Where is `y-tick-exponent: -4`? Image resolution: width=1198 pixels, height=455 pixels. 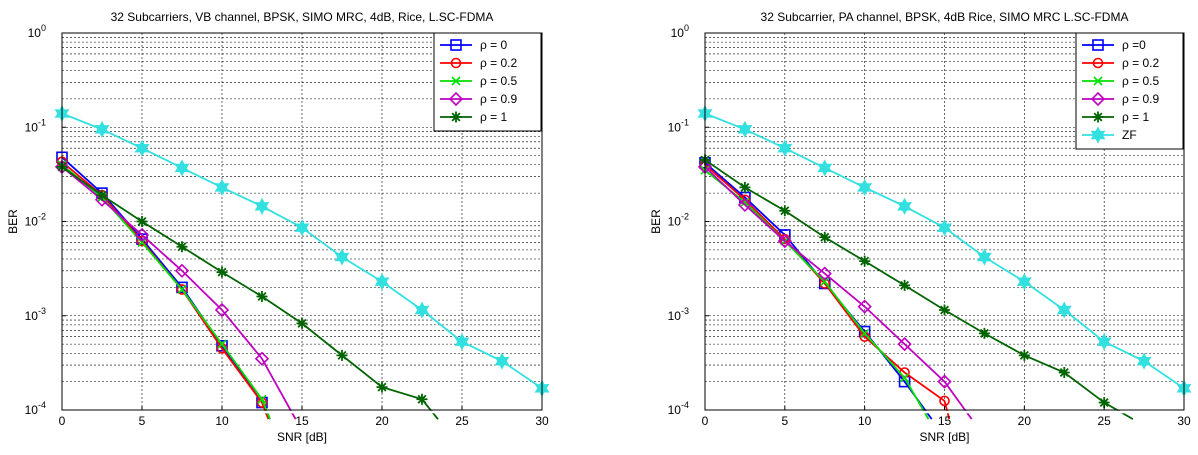 y-tick-exponent: -4 is located at coordinates (685, 405).